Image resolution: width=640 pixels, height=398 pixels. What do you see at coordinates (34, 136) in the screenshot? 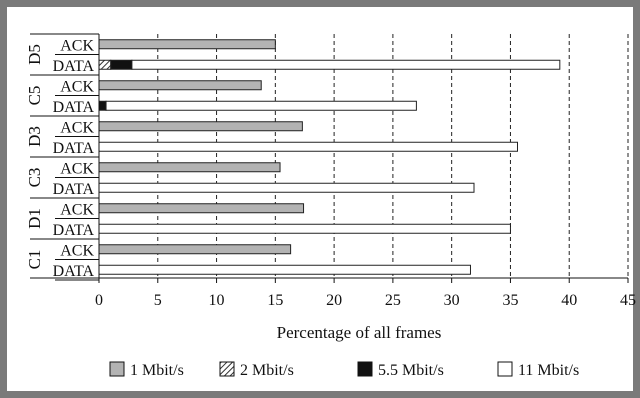
I see `group-label: D3` at bounding box center [34, 136].